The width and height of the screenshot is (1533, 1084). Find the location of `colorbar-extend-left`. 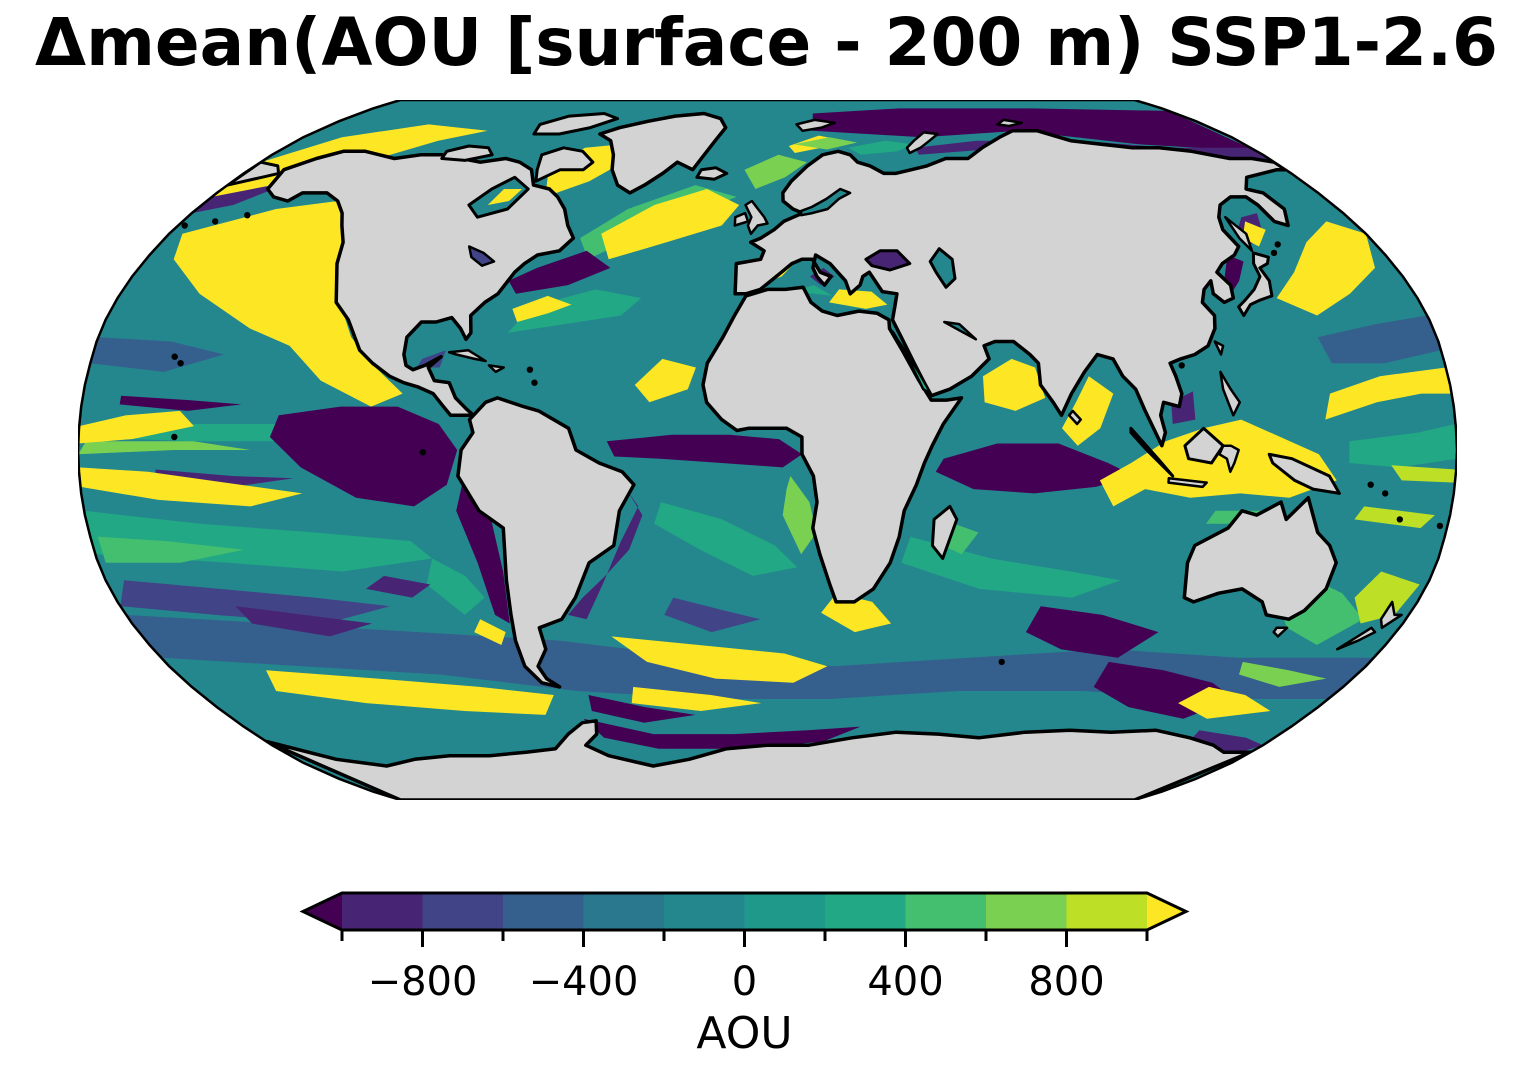

colorbar-extend-left is located at coordinates (322, 911).